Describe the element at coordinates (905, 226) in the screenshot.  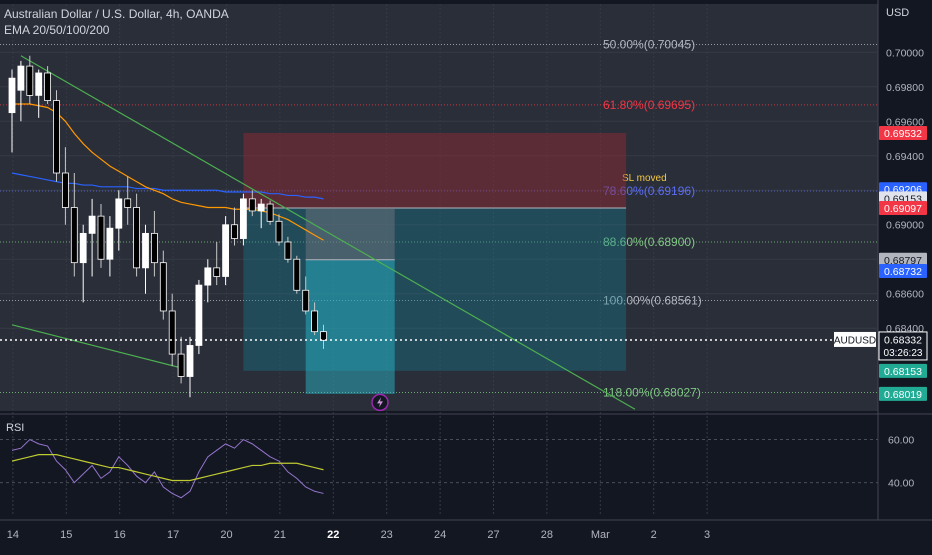
I see `price-tick-label: 0.69000` at that location.